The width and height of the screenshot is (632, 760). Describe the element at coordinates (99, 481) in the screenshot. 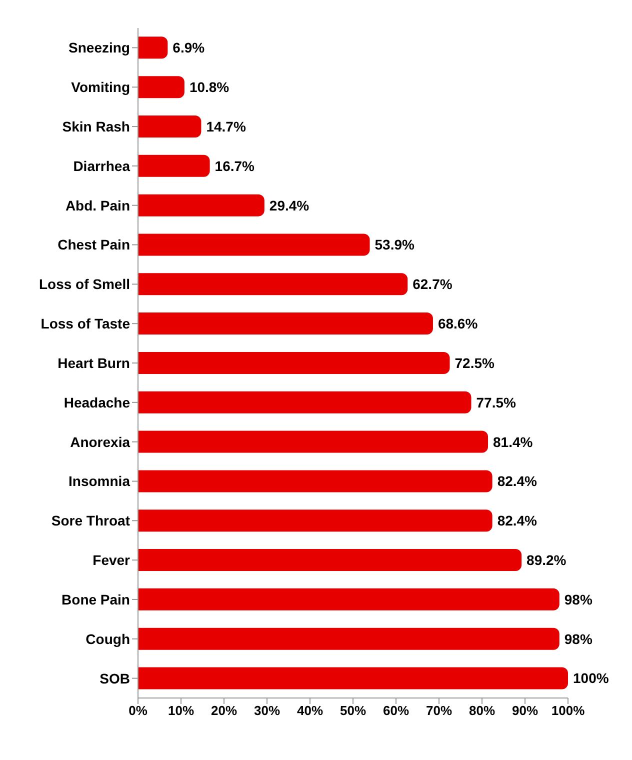

I see `y-tick-label: Insomnia` at that location.